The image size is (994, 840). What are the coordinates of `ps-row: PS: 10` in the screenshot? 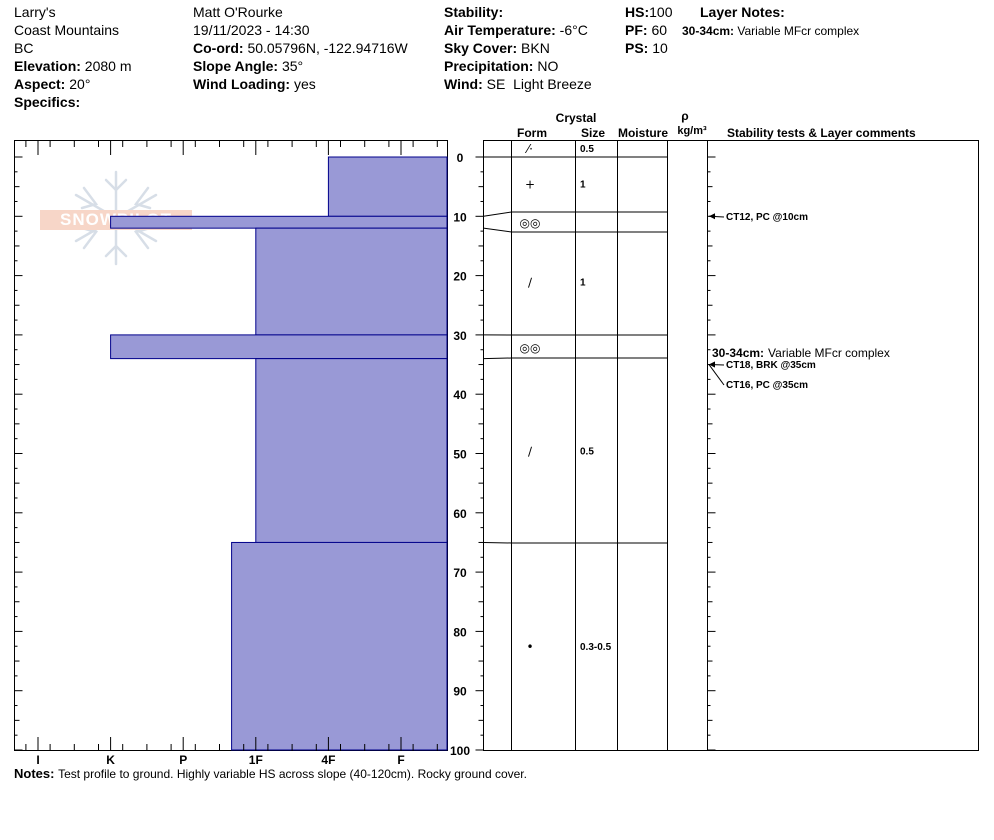 It's located at (648, 48).